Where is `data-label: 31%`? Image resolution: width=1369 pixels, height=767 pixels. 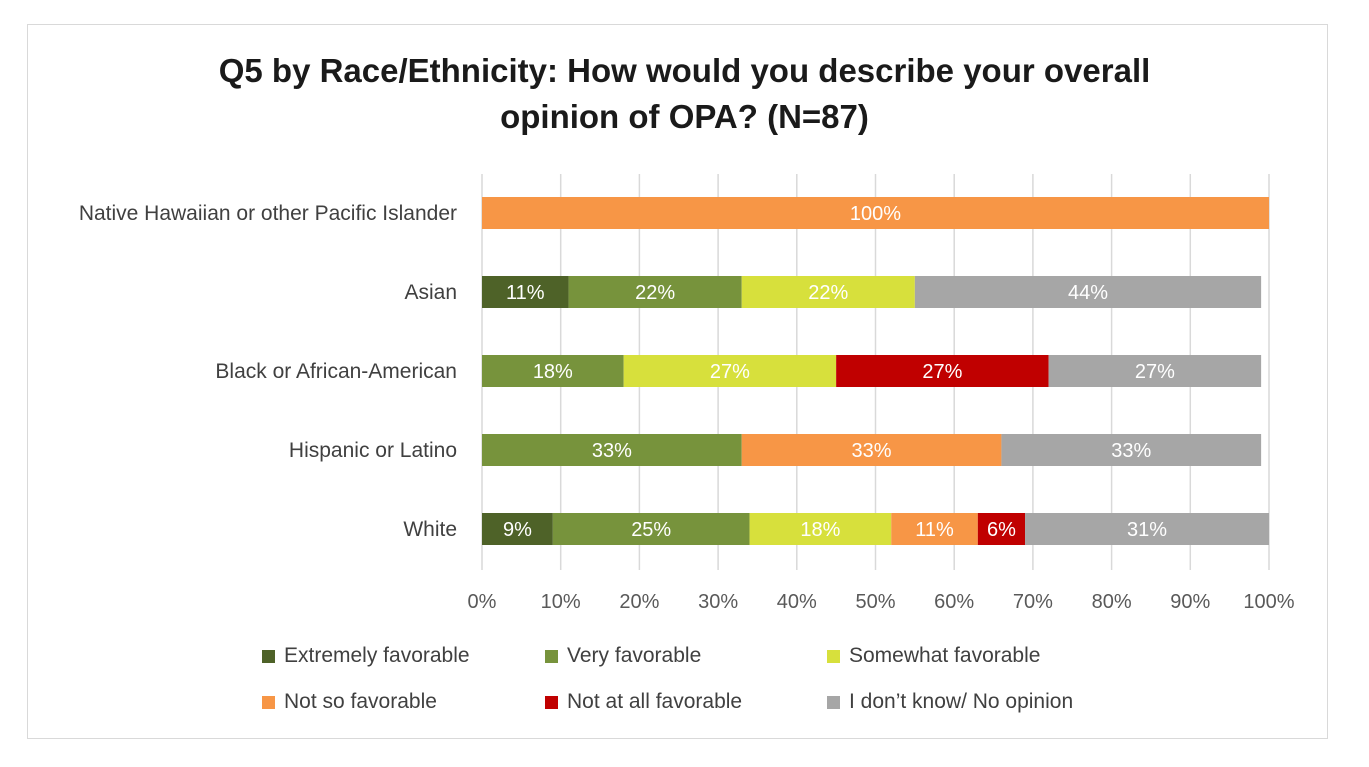 data-label: 31% is located at coordinates (1147, 530).